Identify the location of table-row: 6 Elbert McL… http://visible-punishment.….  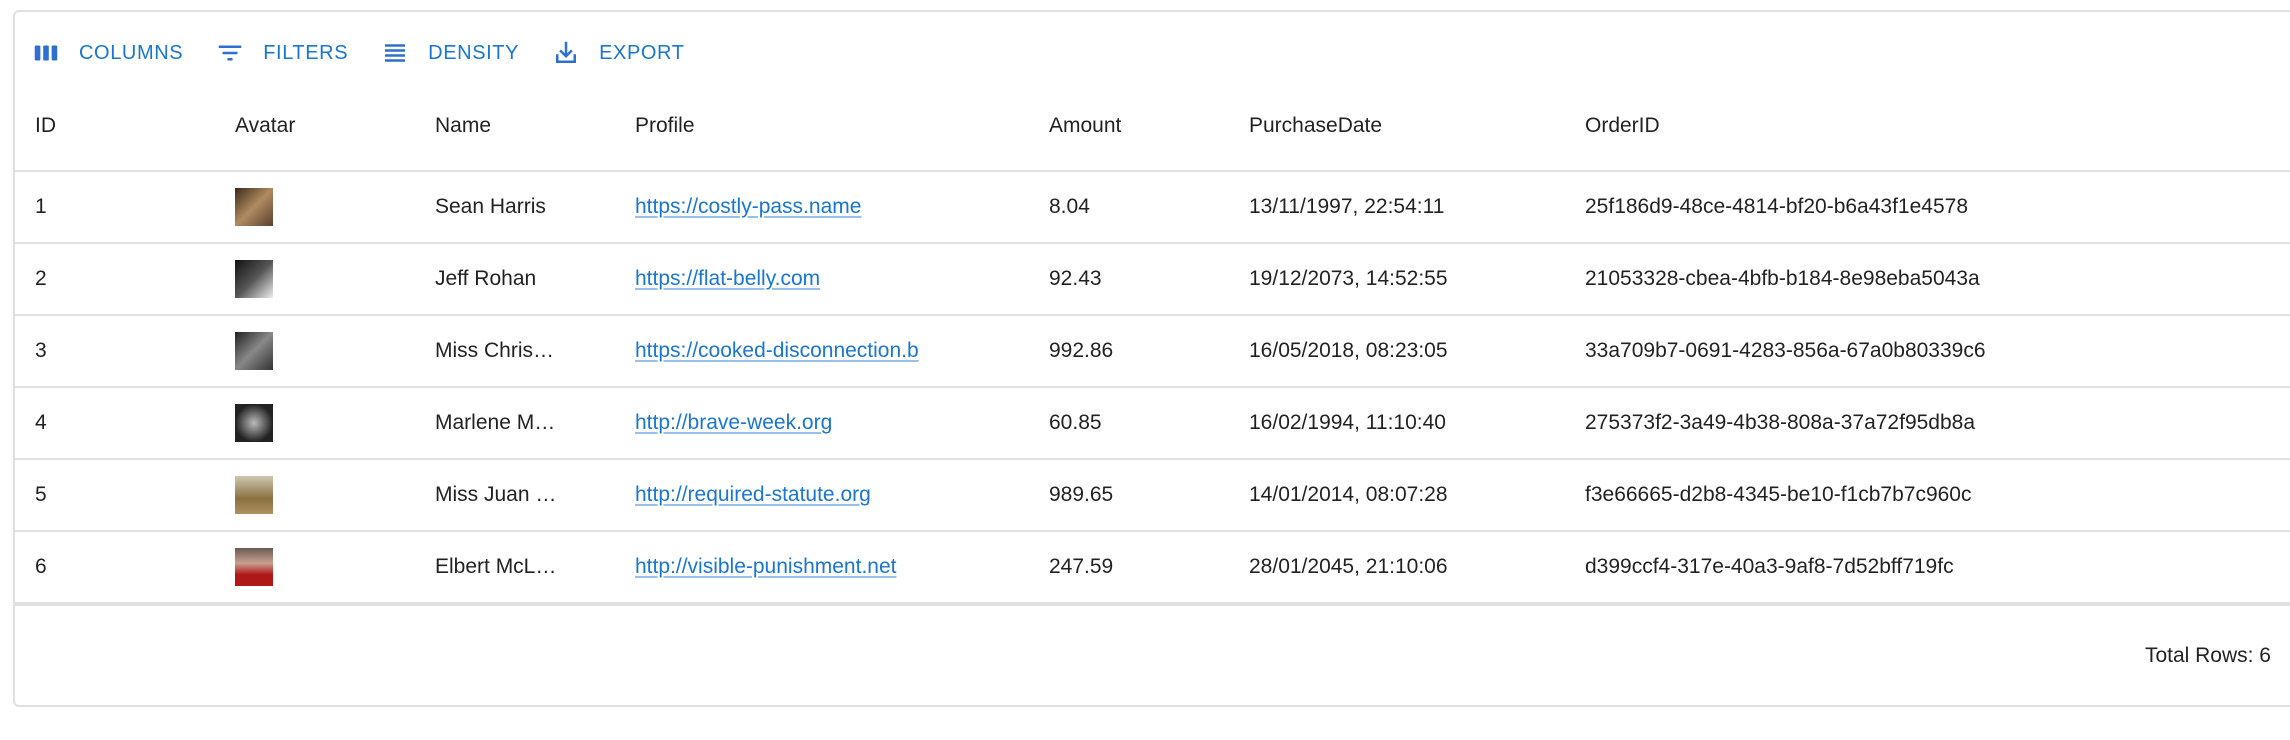
(1152, 568).